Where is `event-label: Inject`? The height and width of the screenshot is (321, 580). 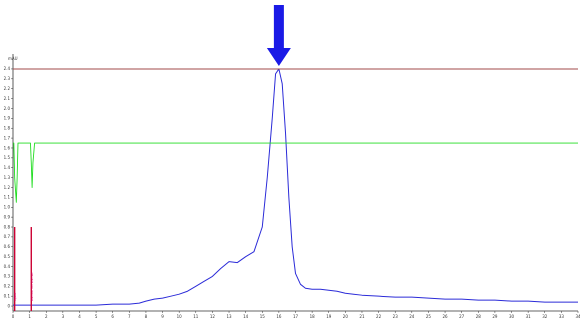
event-label: Inject is located at coordinates (15, 296).